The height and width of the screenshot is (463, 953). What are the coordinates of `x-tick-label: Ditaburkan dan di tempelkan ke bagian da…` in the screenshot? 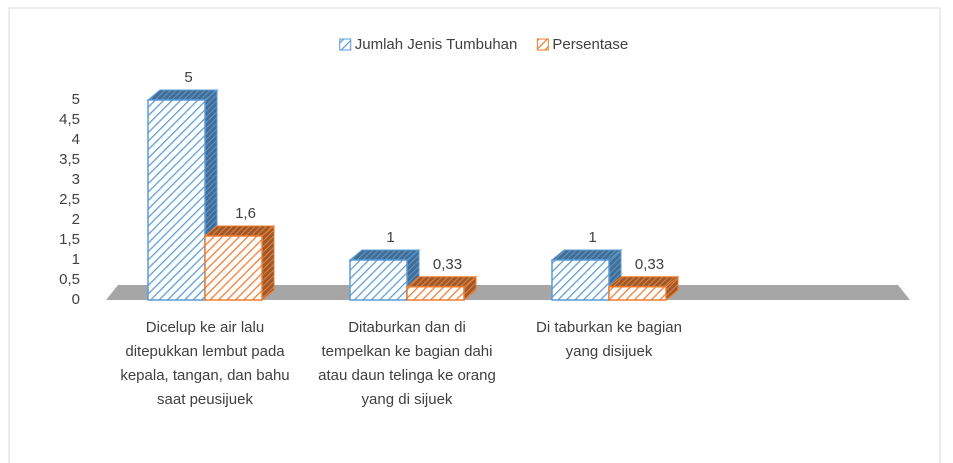 It's located at (407, 363).